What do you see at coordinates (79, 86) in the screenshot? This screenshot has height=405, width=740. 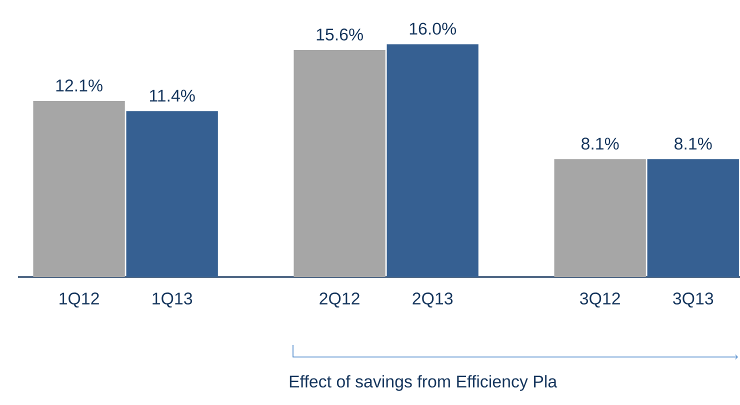 I see `data-label: 12.1%` at bounding box center [79, 86].